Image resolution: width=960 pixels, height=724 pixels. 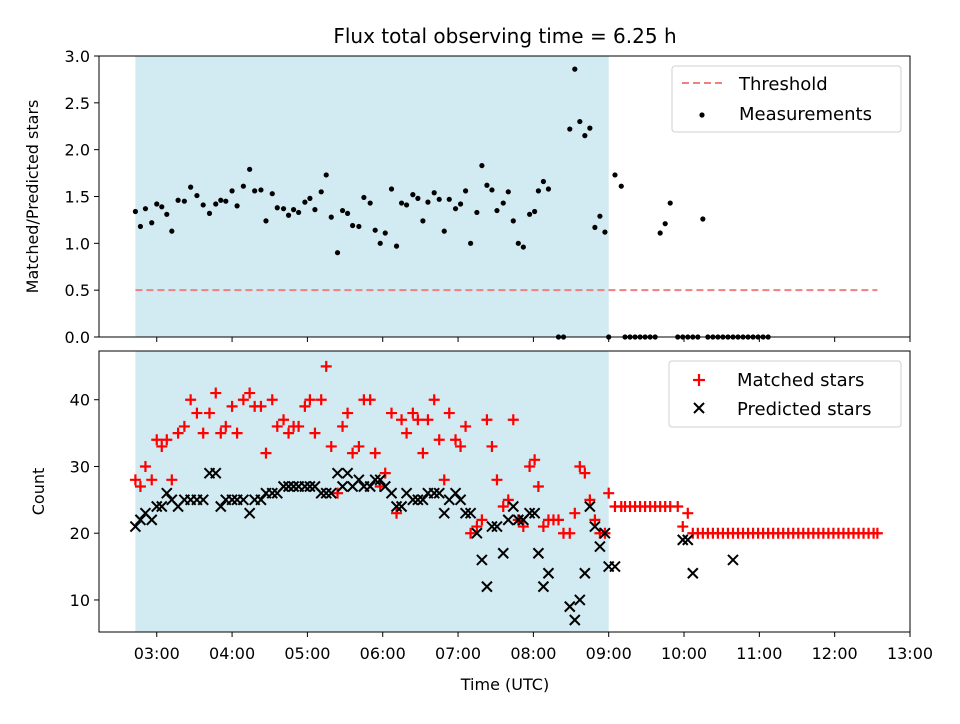 What do you see at coordinates (77, 150) in the screenshot?
I see `y-tick-label: 2.0` at bounding box center [77, 150].